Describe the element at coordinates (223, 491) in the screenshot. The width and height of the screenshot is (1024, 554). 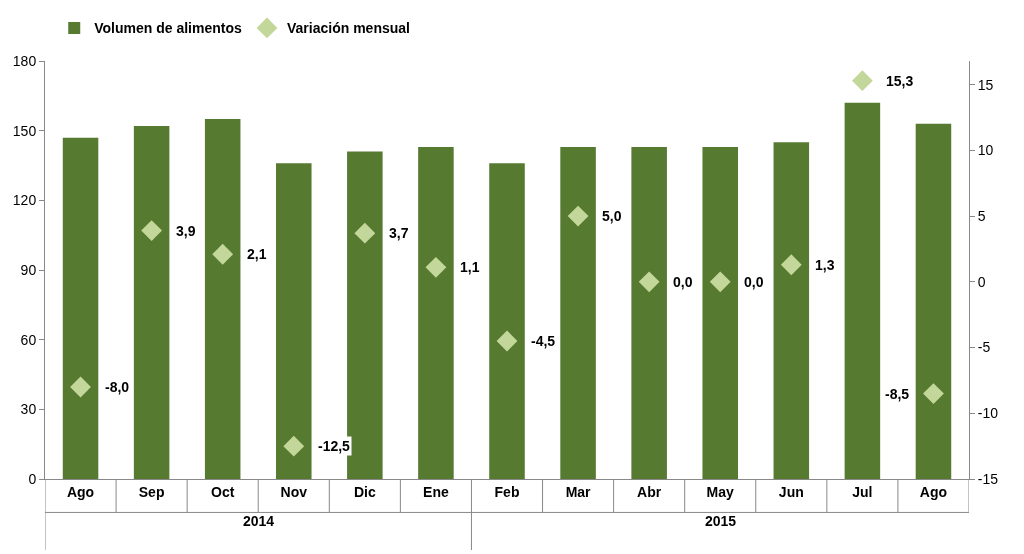
I see `x-tick-label: Oct` at that location.